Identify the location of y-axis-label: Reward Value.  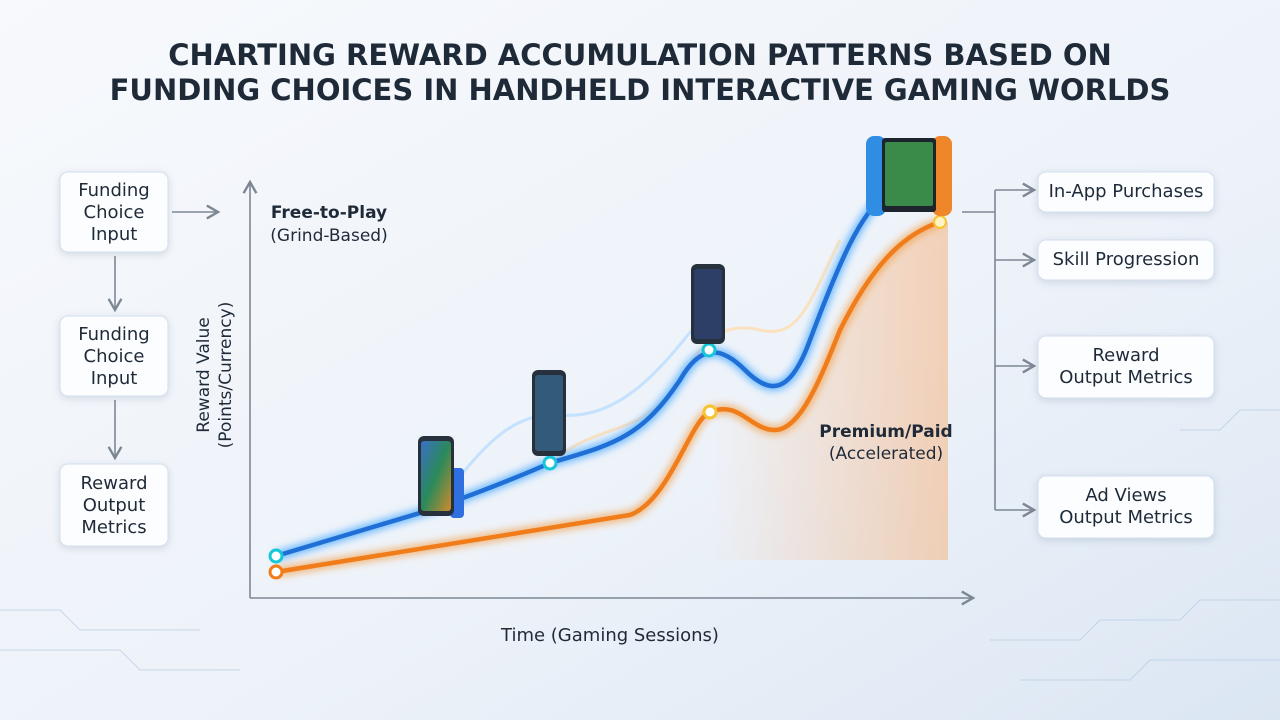
(204, 374).